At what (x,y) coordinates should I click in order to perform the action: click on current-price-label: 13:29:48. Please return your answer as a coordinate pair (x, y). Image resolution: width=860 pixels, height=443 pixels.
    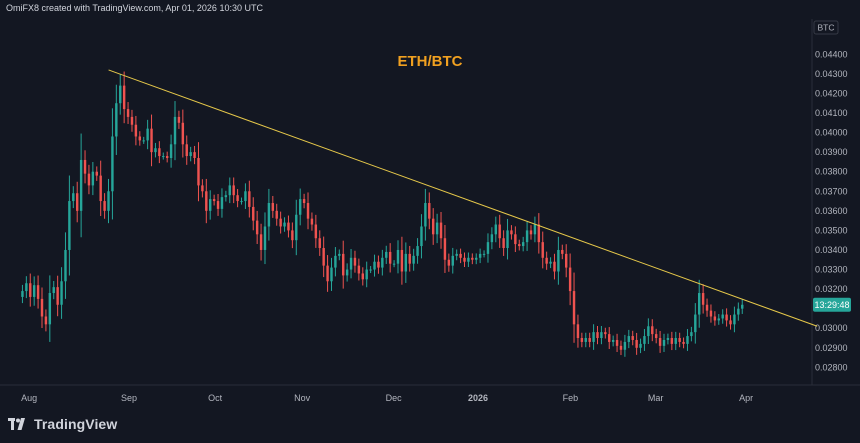
    Looking at the image, I should click on (831, 305).